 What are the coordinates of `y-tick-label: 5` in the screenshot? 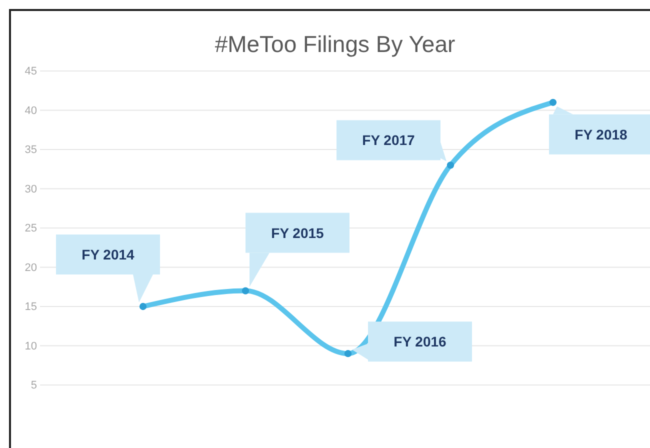 It's located at (33, 386).